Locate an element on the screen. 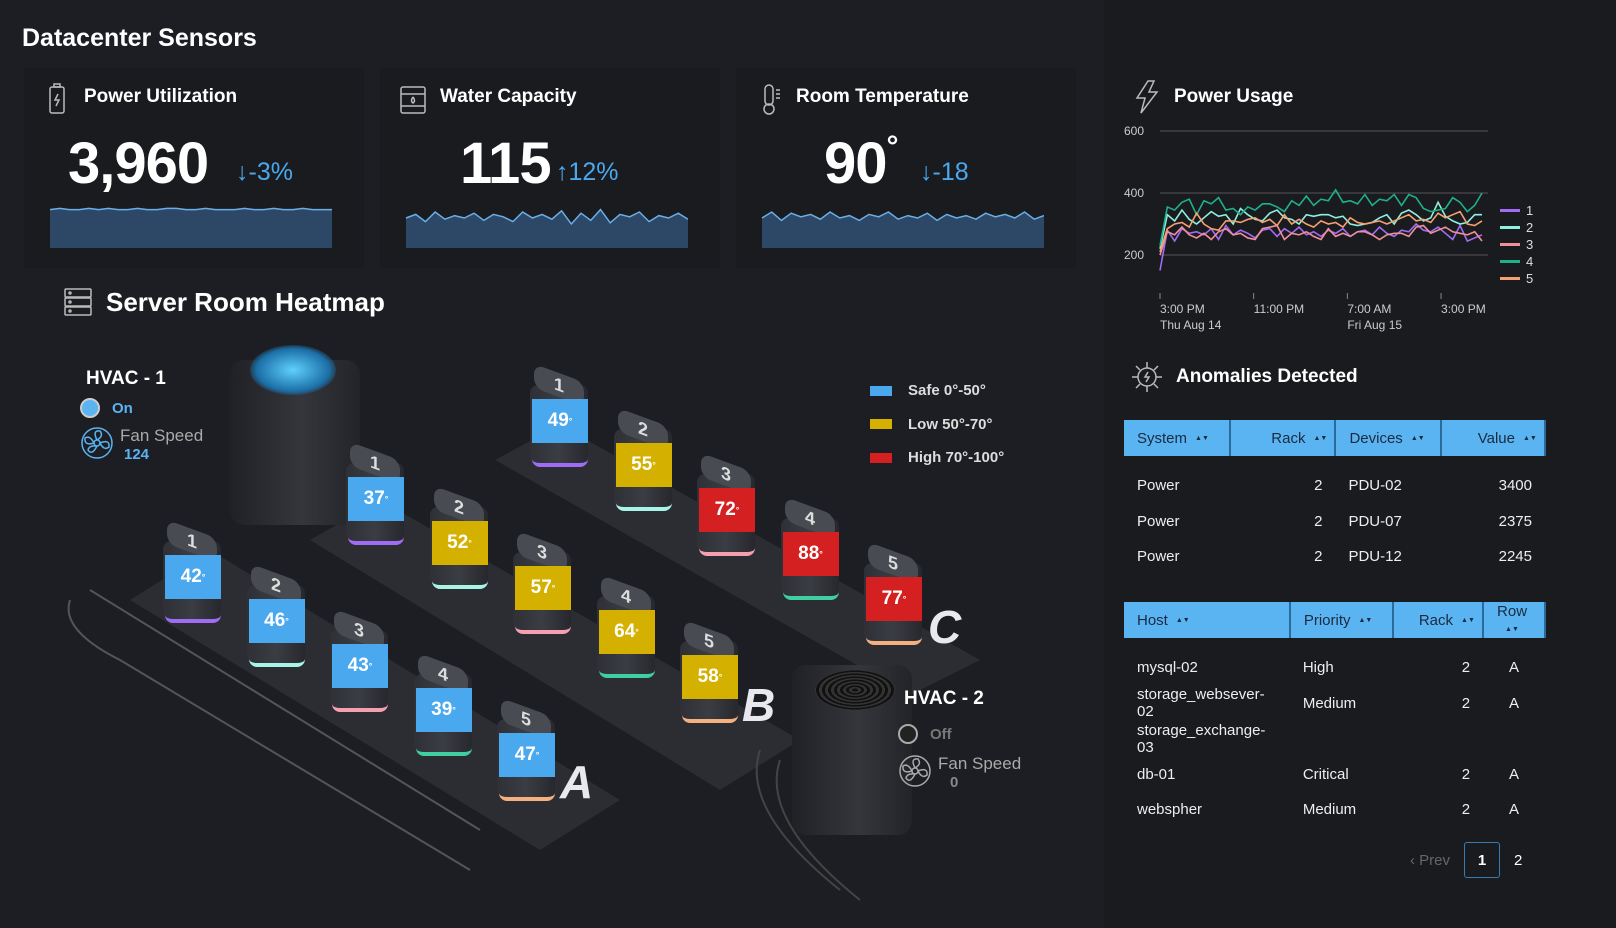  rack-temp-label: 77 ° is located at coordinates (894, 598).